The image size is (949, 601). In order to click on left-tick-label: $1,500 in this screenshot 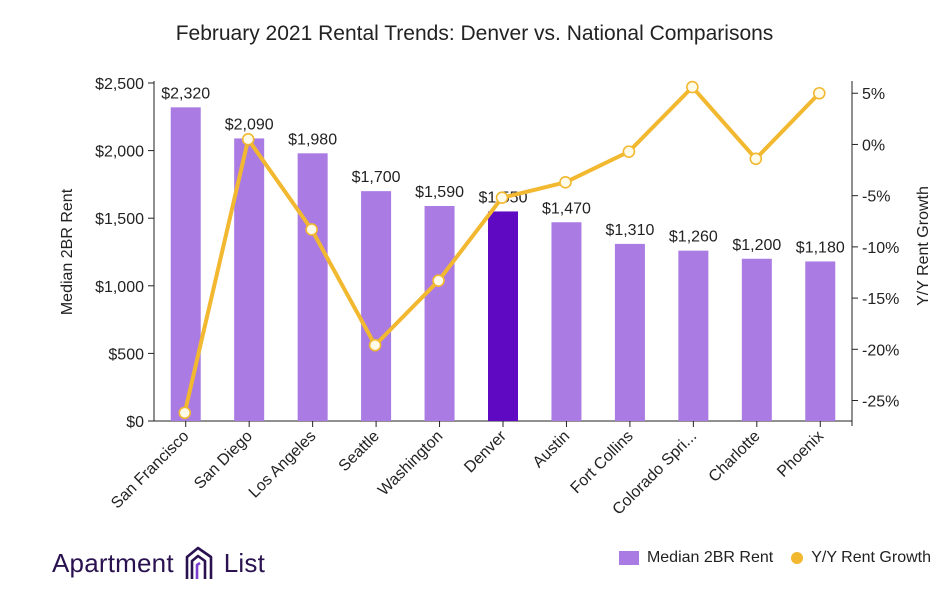, I will do `click(119, 219)`.